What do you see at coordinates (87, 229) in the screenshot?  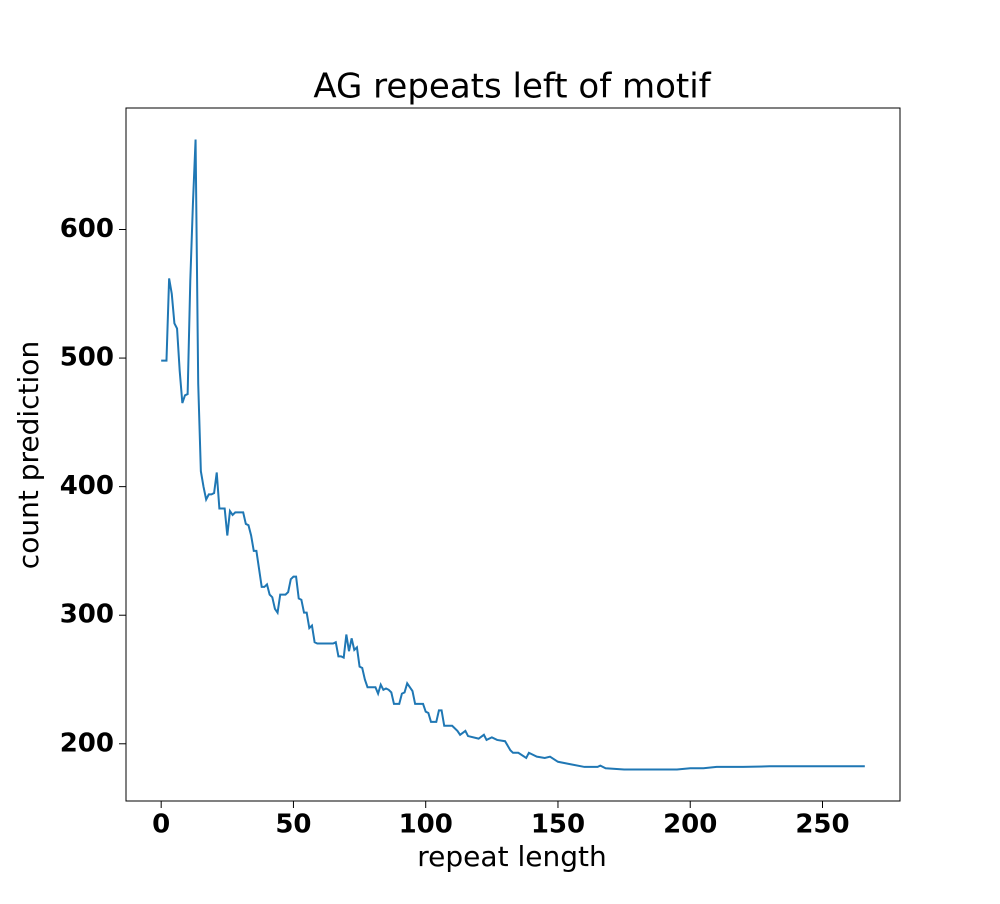 I see `y-tick-label: 600` at bounding box center [87, 229].